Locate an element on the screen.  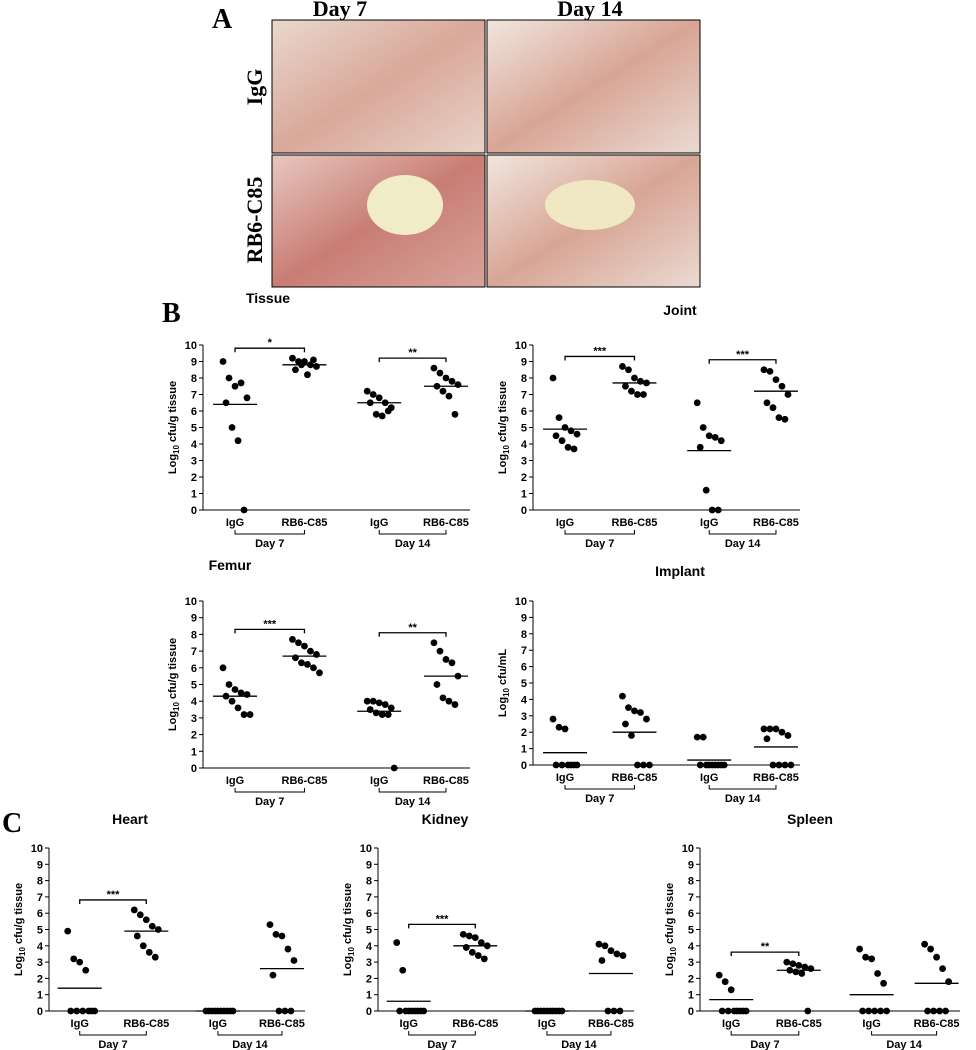
y-tick-label: 7 is located at coordinates (194, 396).